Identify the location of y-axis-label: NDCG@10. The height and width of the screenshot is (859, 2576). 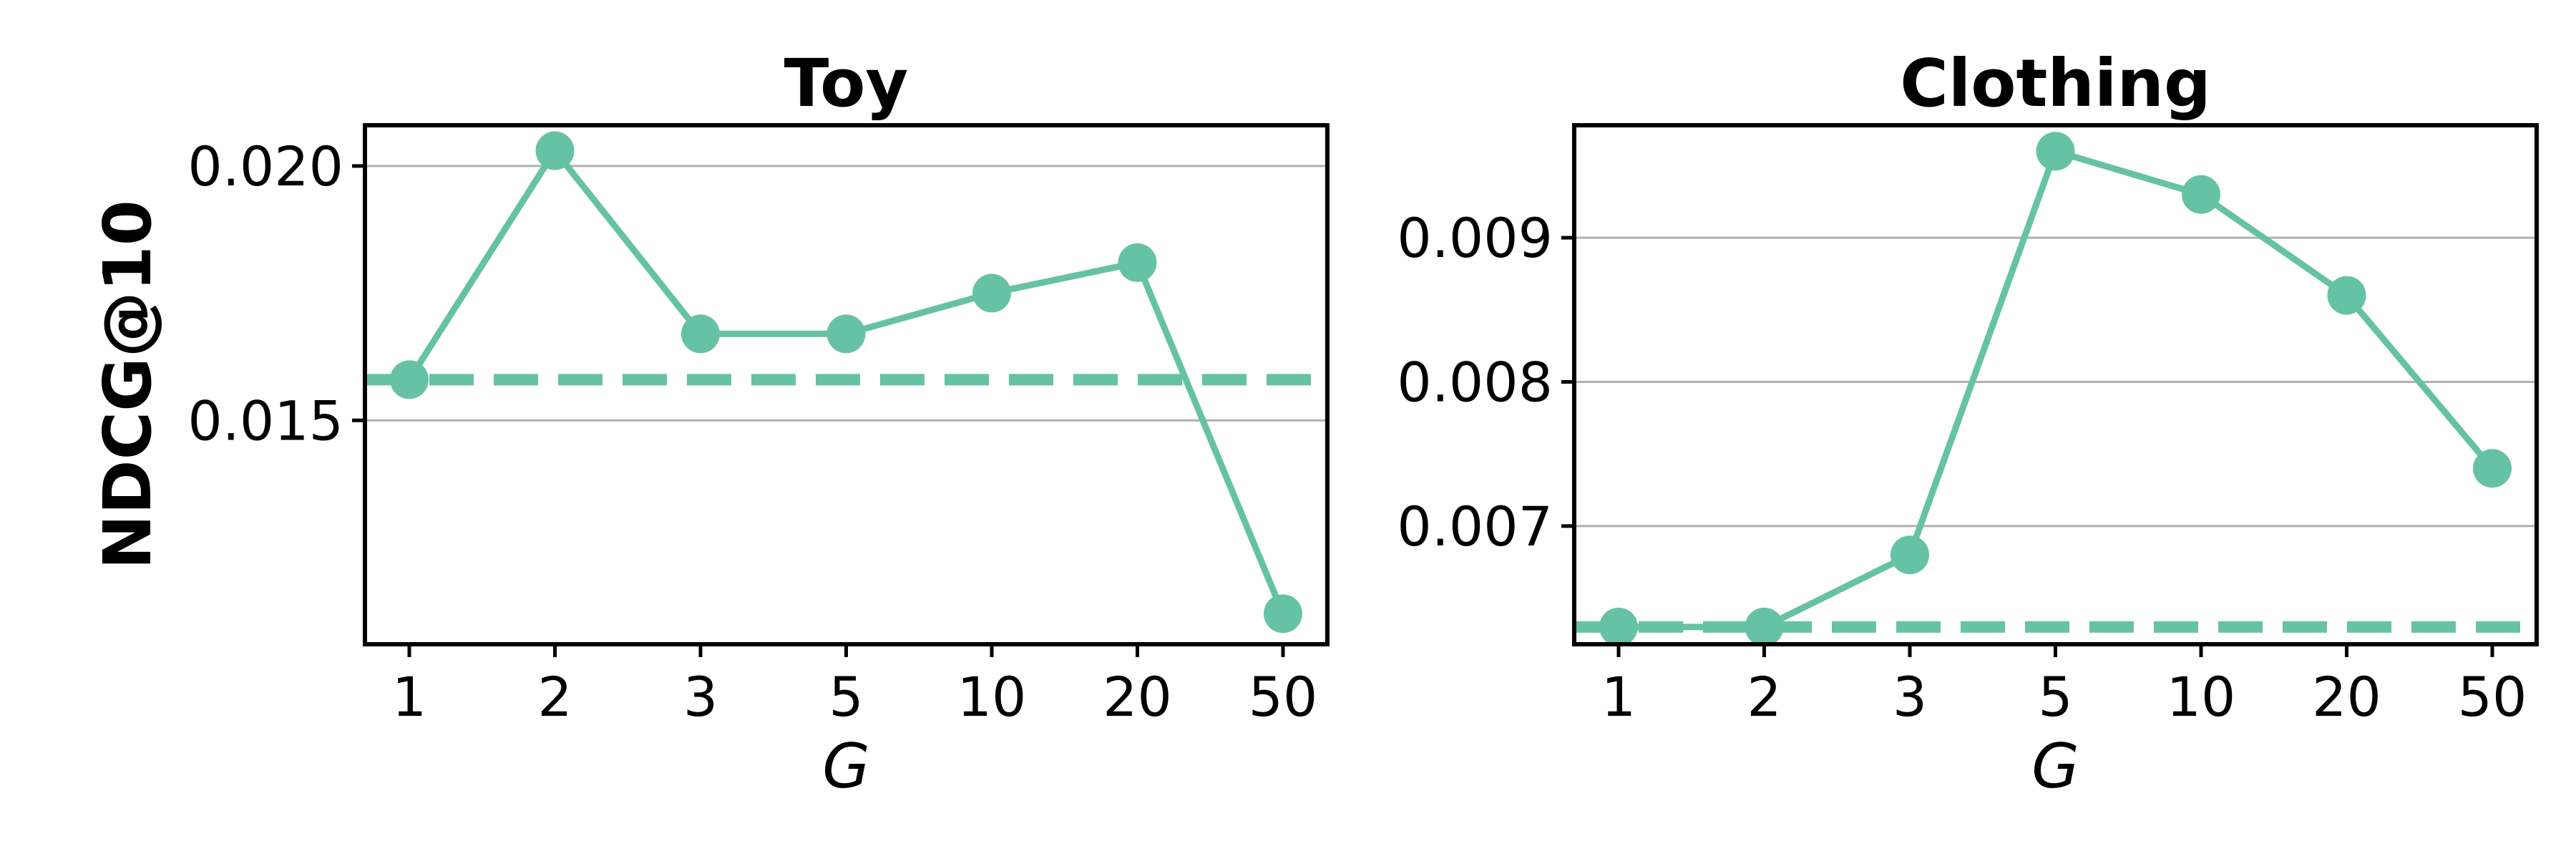
(127, 384).